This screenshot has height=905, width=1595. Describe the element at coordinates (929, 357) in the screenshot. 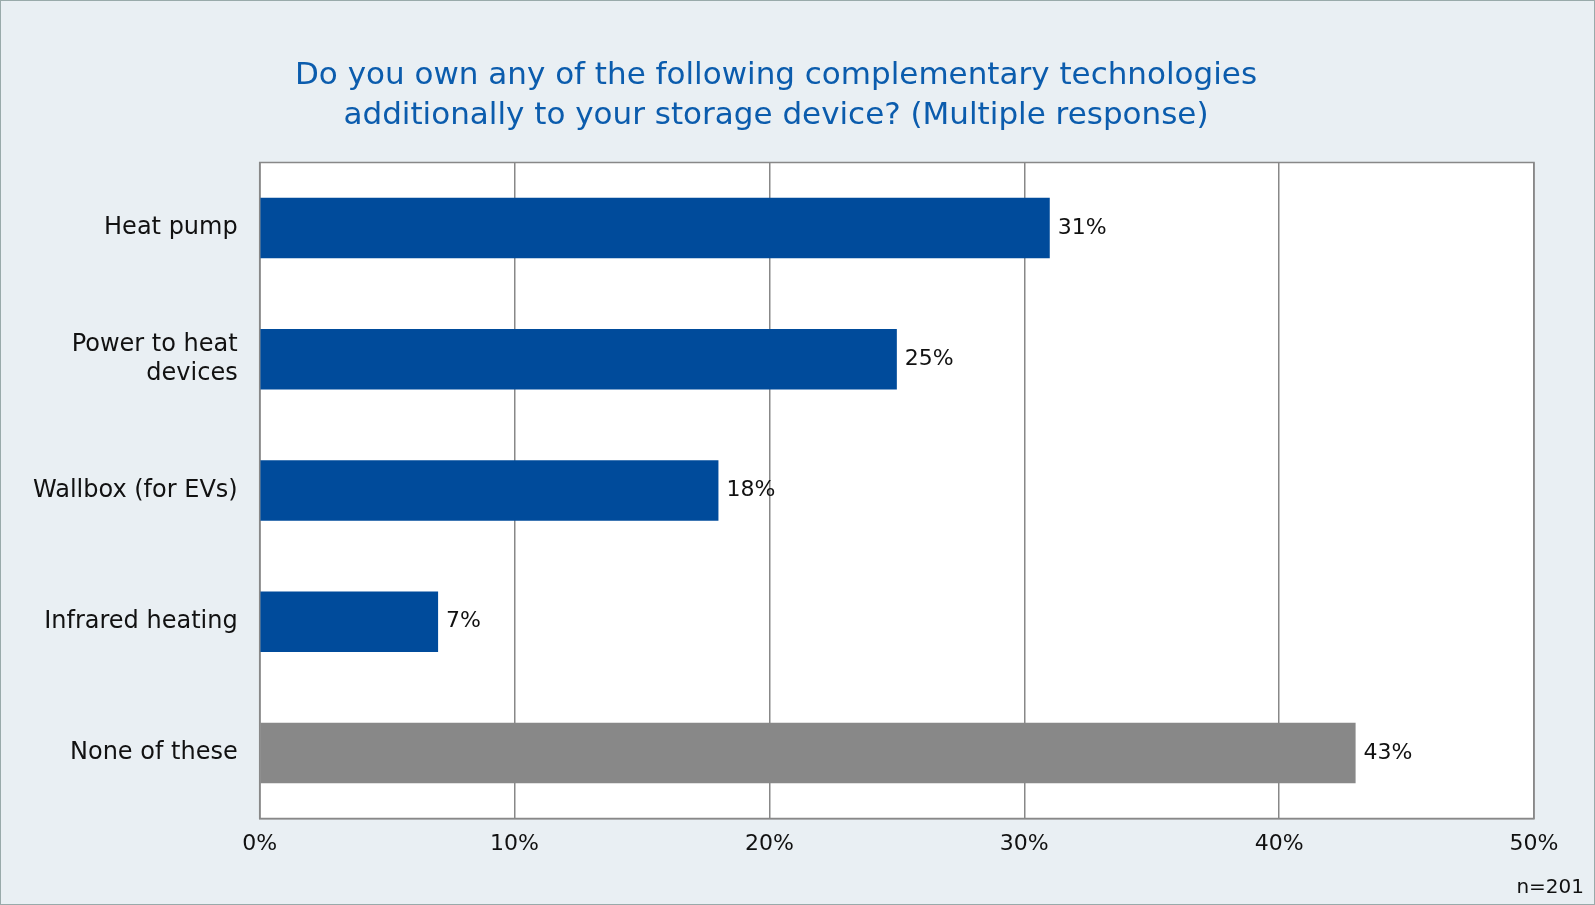

I see `data-label: 25%` at that location.